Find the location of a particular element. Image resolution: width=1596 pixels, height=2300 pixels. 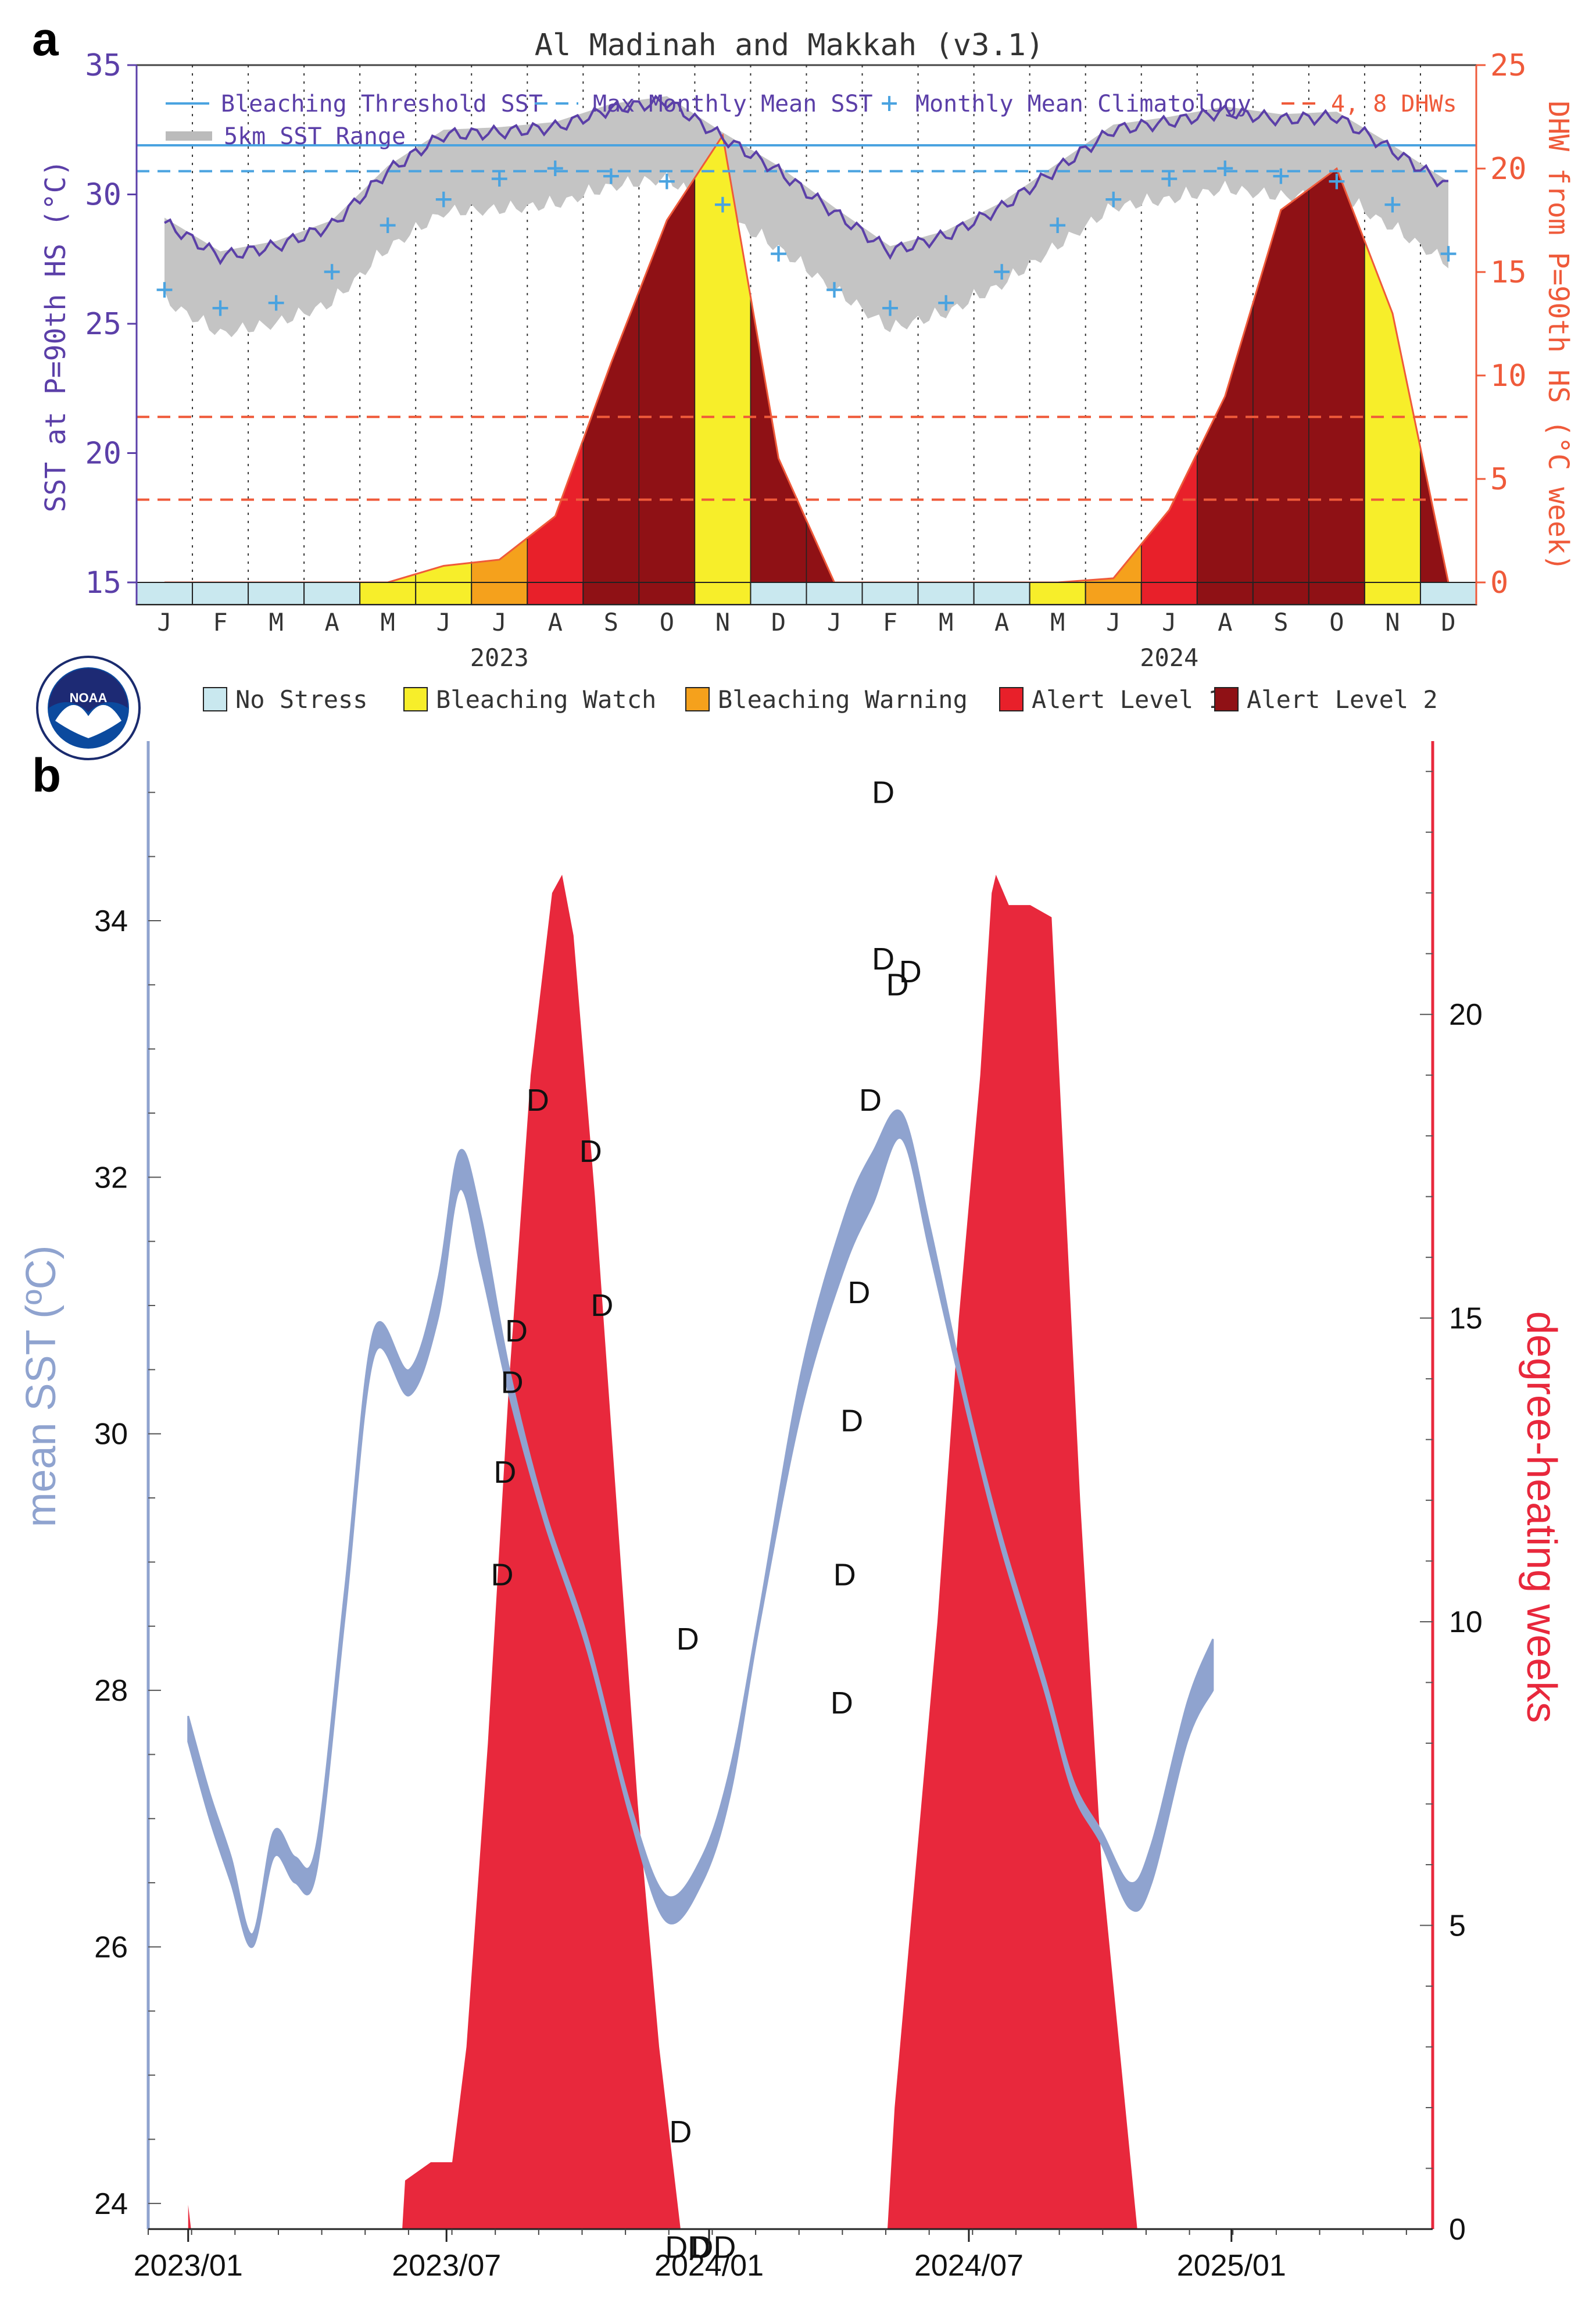

left-axis-tick-label: 28 is located at coordinates (111, 1691).